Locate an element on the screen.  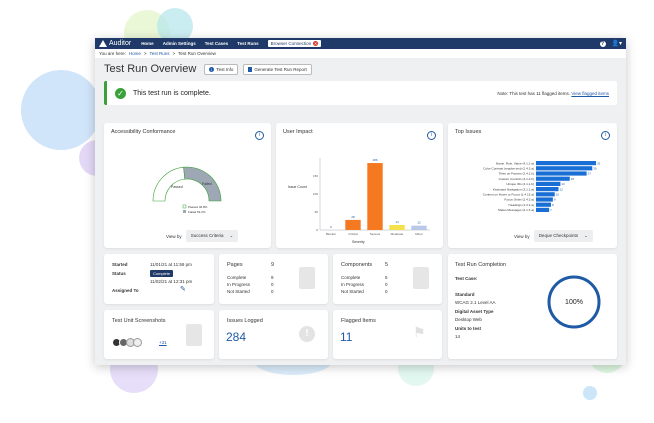
accessibility-title: Accessibility Conformance is located at coordinates (143, 132).